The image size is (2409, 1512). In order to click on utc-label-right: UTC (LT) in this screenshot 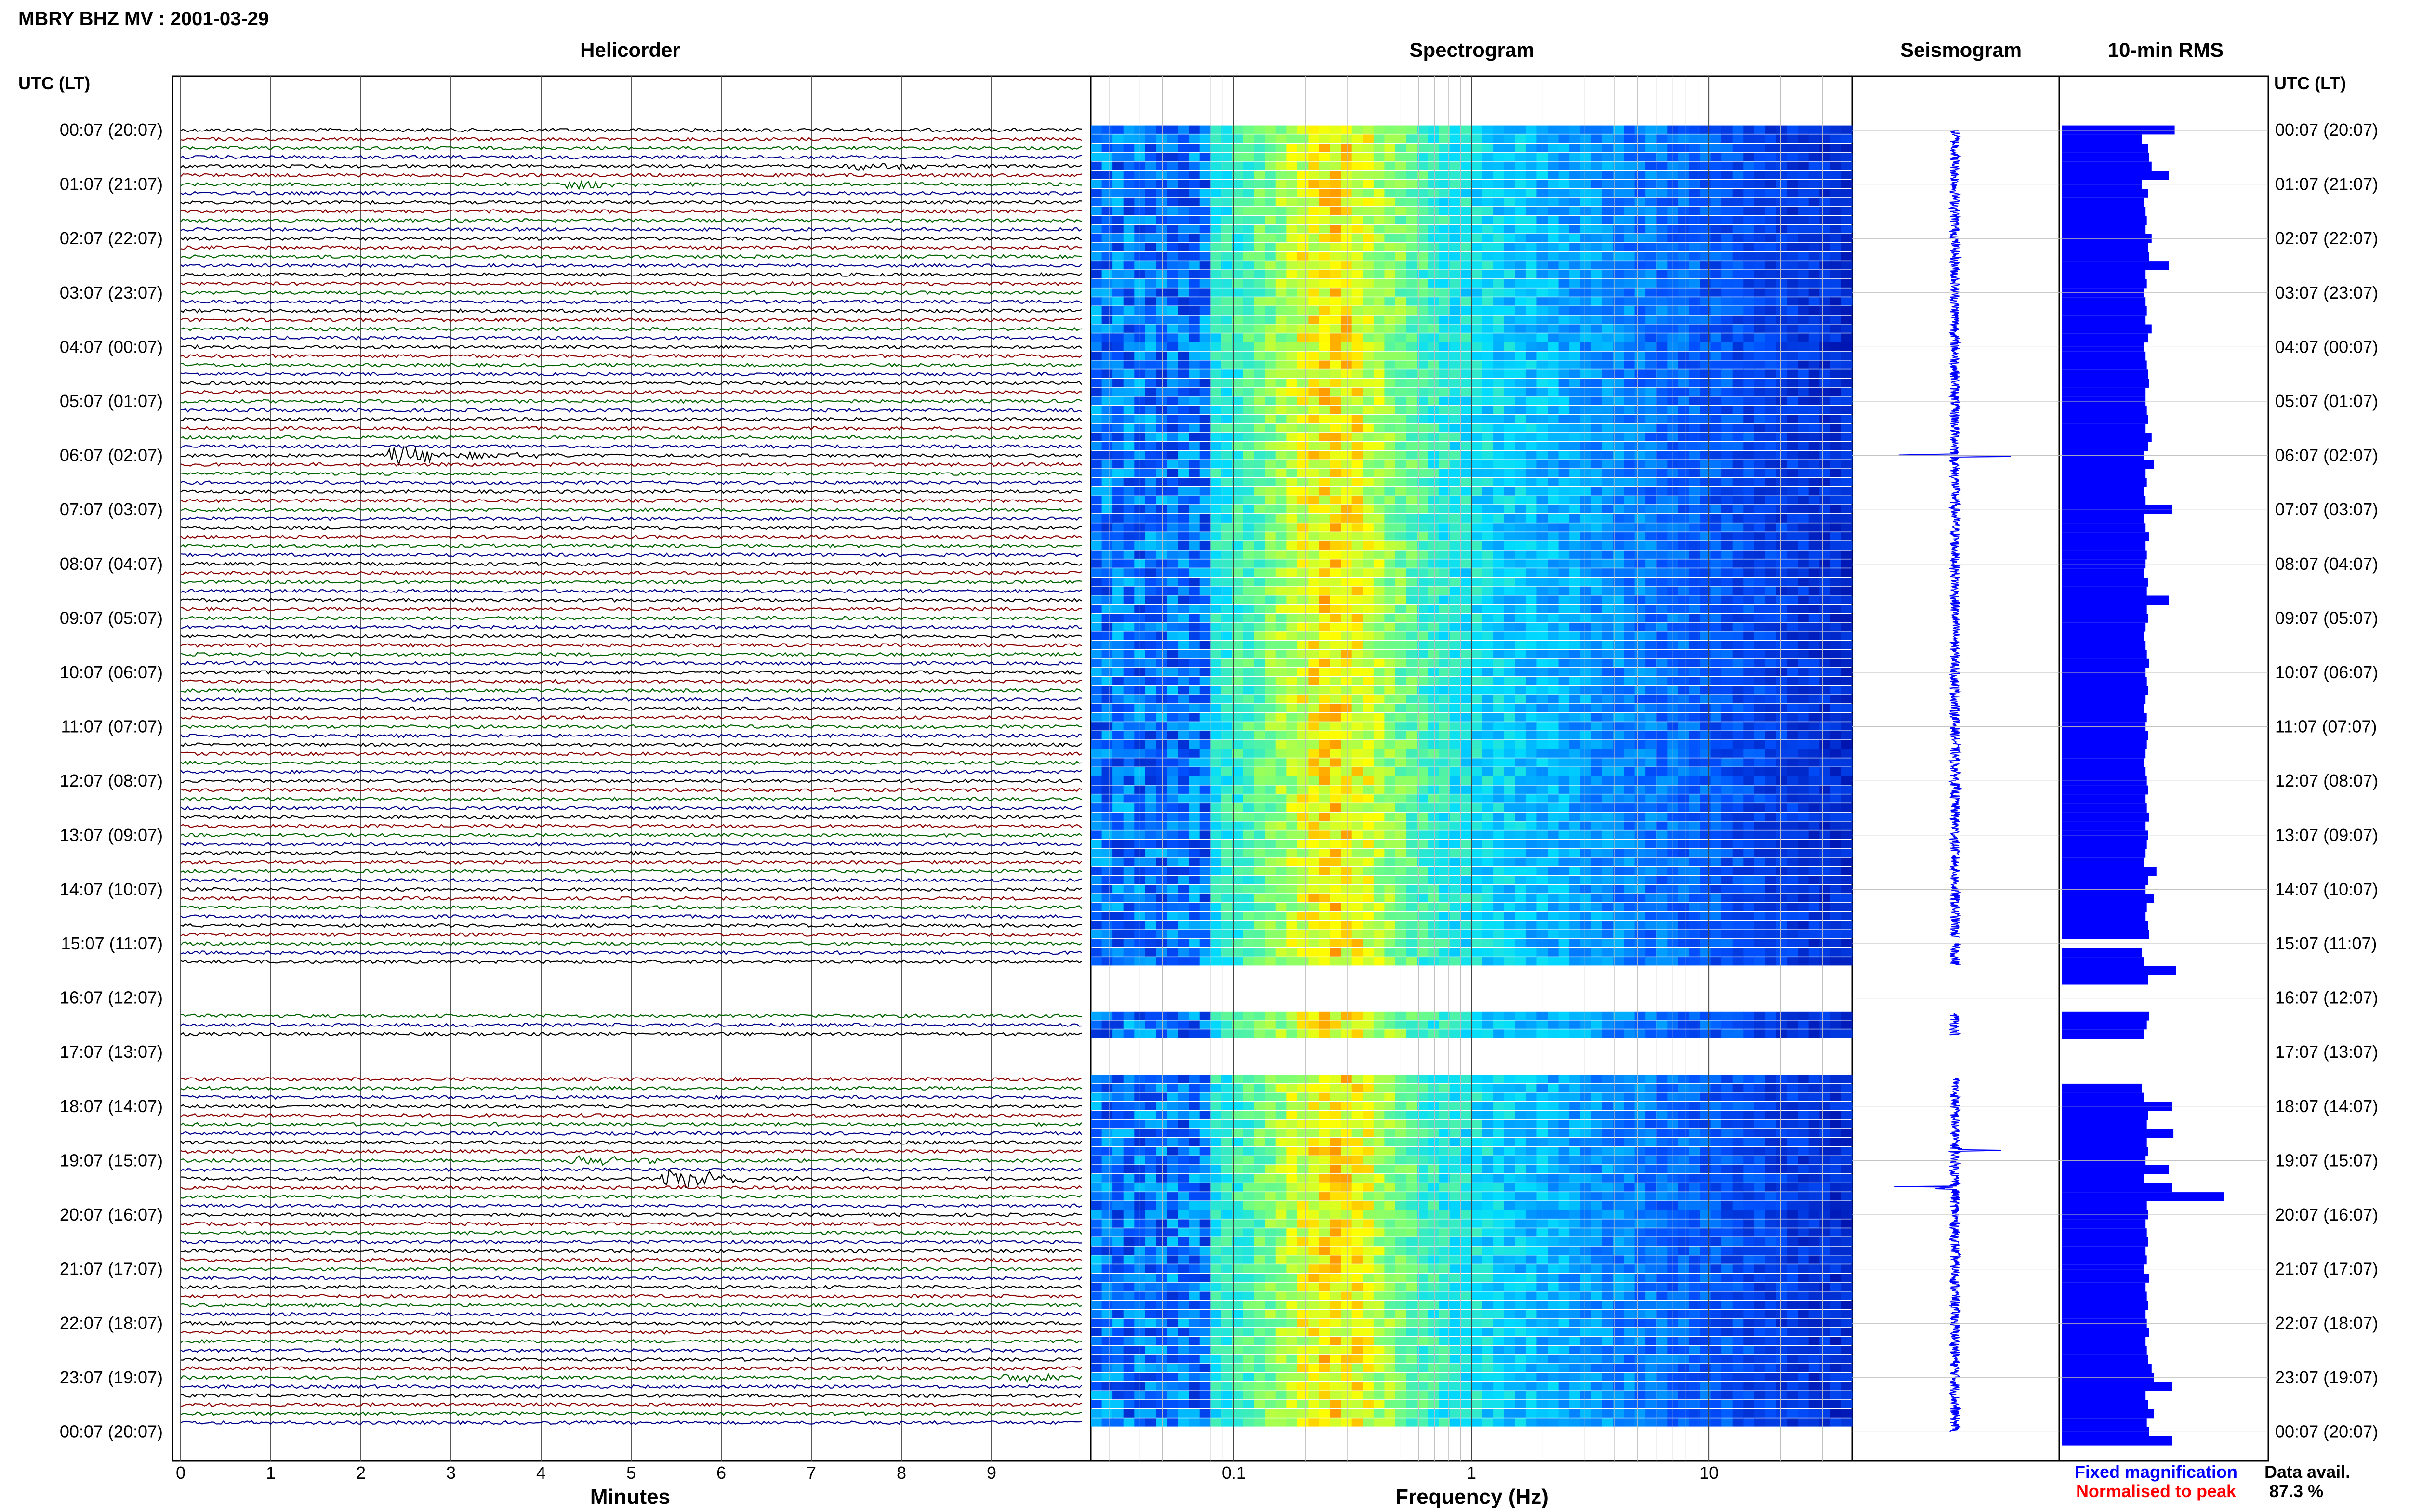, I will do `click(2310, 83)`.